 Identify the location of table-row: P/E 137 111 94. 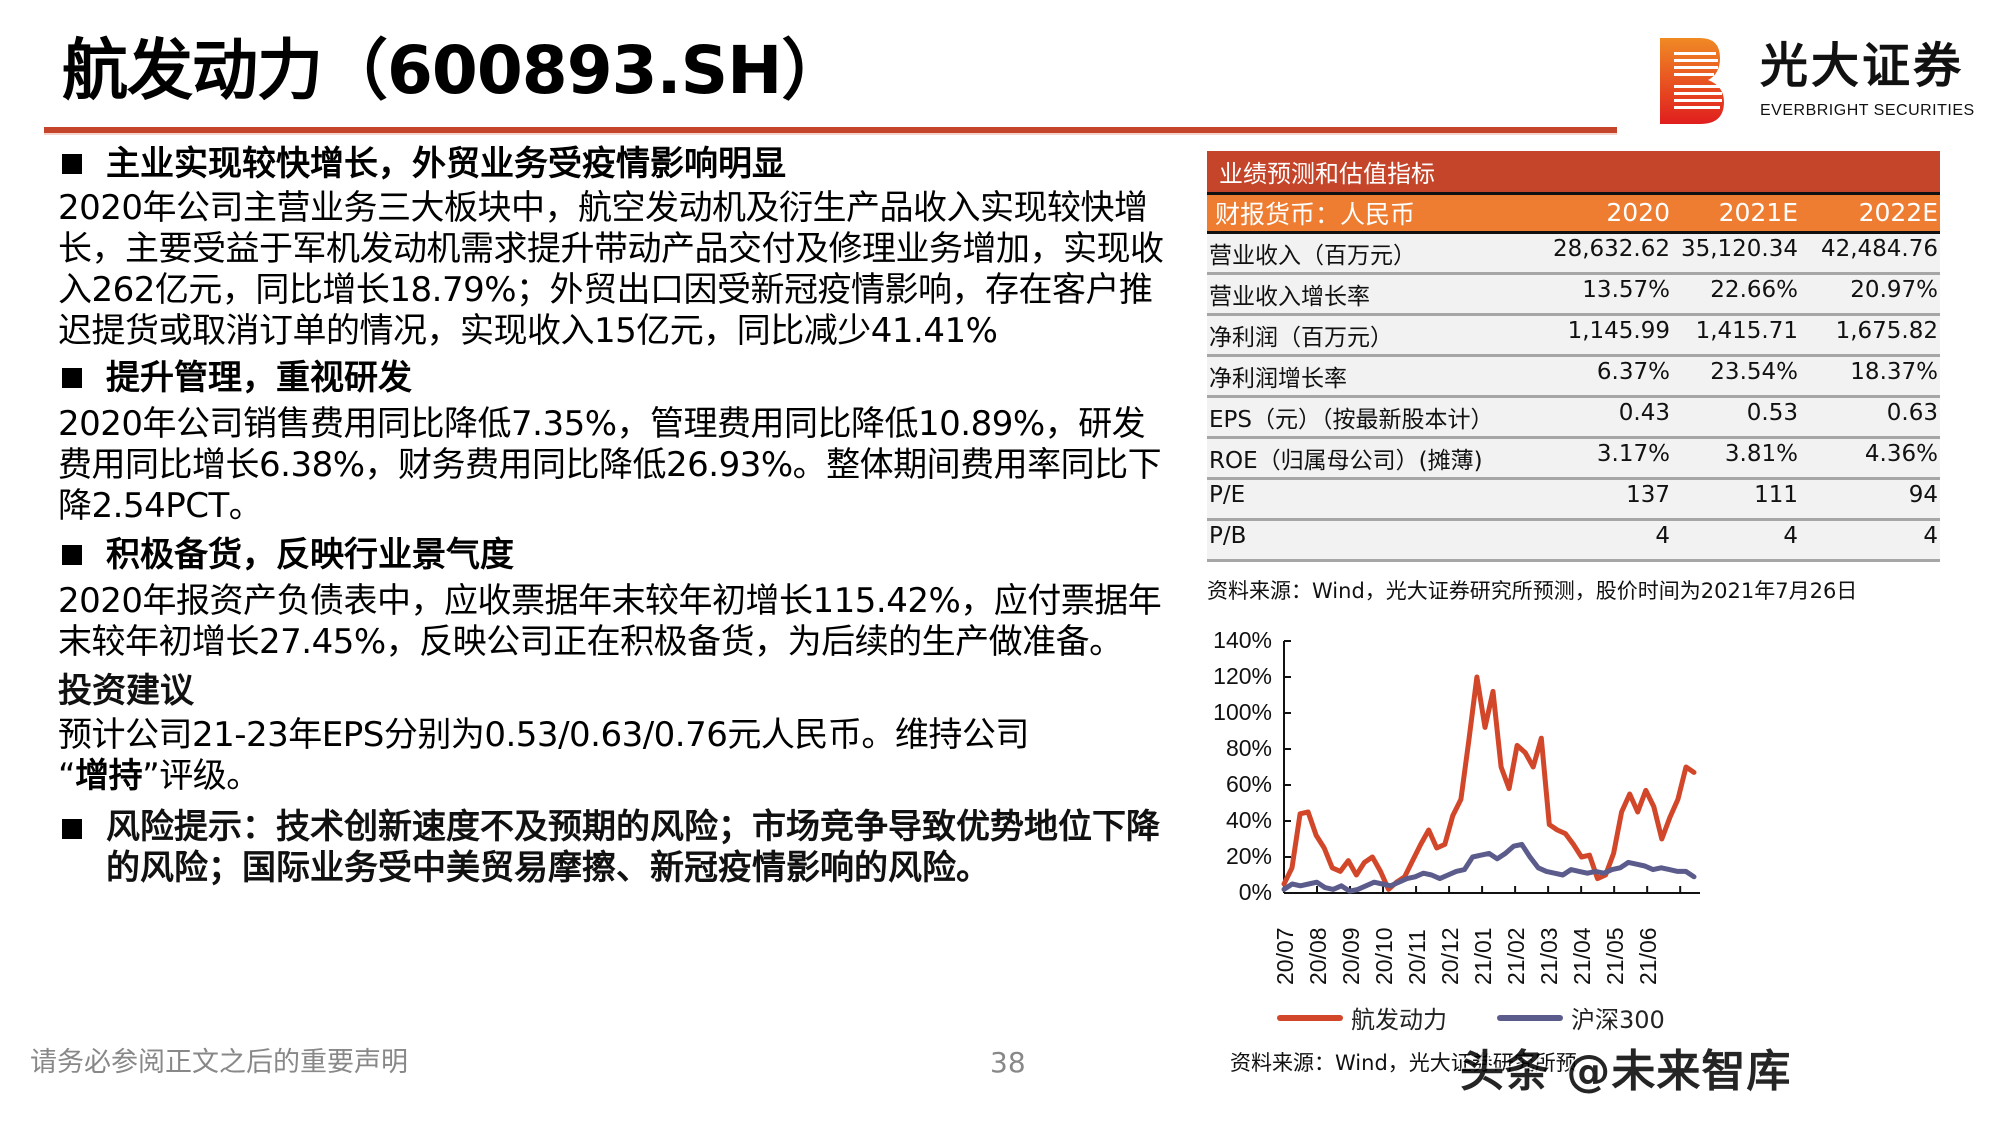
(1573, 499).